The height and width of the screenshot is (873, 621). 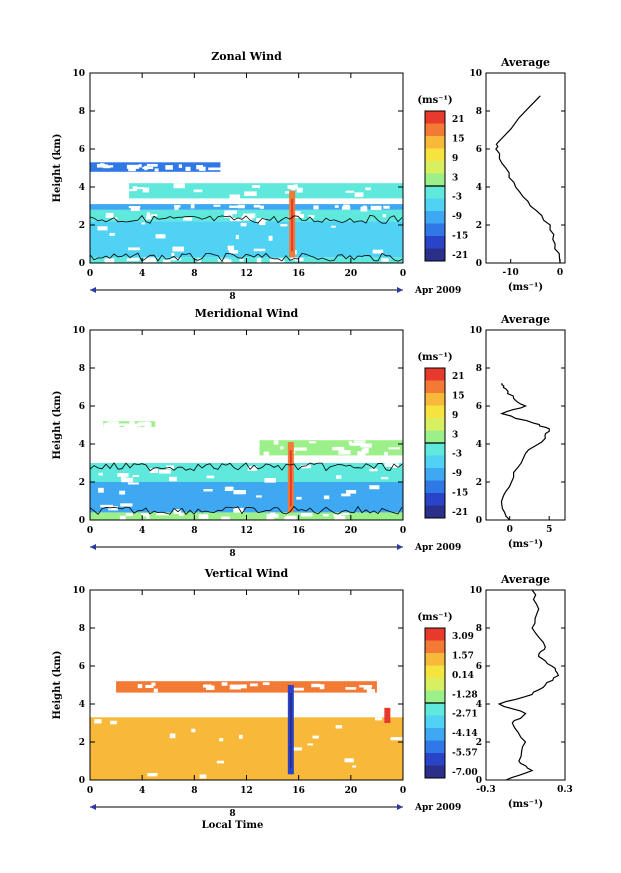 What do you see at coordinates (560, 273) in the screenshot?
I see `avg-x-tick-label: 0` at bounding box center [560, 273].